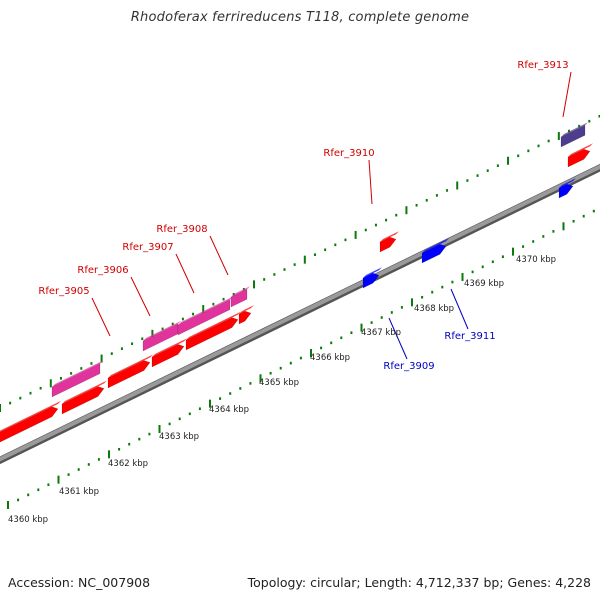 The height and width of the screenshot is (600, 600). I want to click on magenta-feature-1-top, so click(77, 373).